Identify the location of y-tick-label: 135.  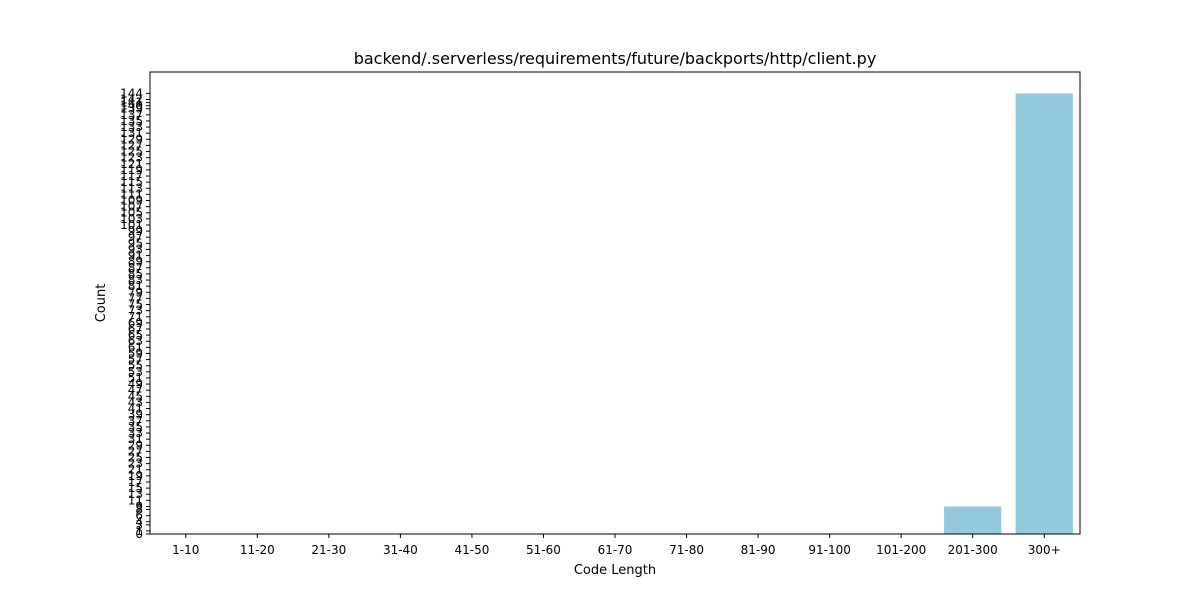
(131, 121).